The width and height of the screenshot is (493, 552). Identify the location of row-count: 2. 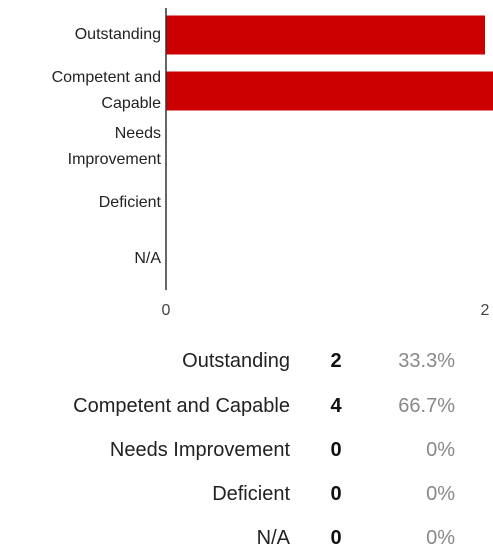
(336, 361).